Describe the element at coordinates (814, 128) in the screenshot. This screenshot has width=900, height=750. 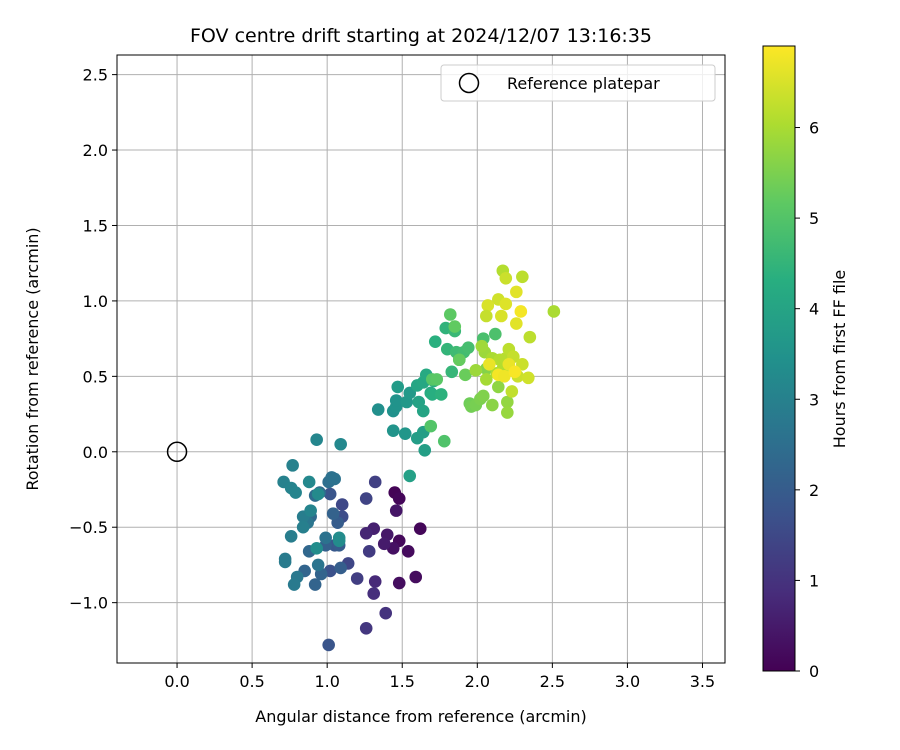
I see `colorbar-tick-label: 6` at that location.